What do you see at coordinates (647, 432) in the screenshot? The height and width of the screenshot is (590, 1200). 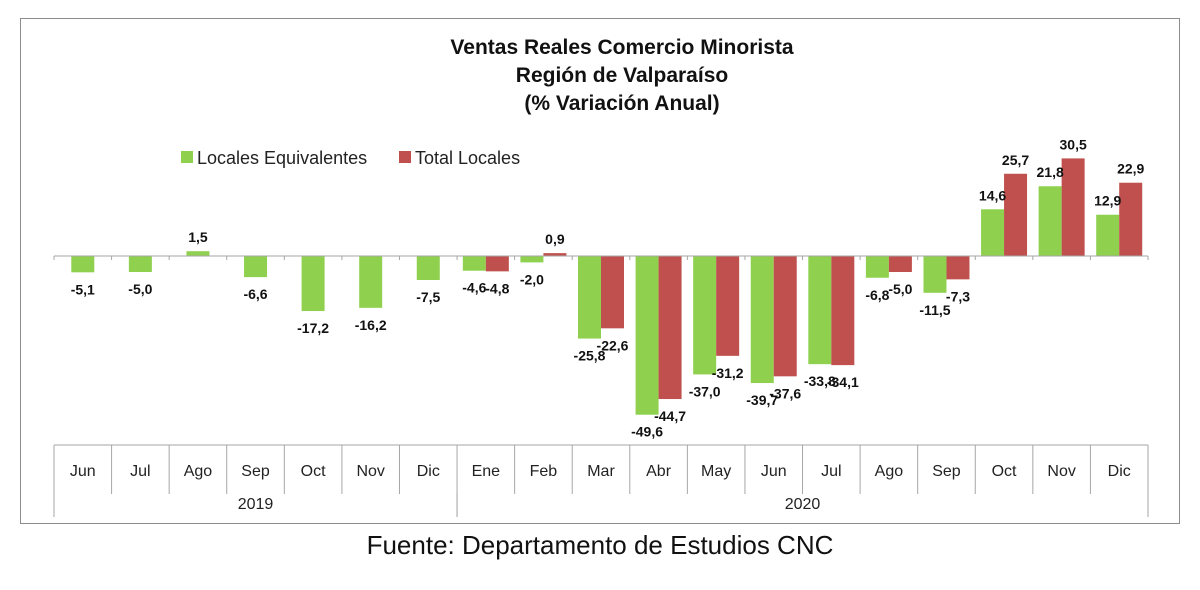 I see `data-label-s1-10: -49,6` at bounding box center [647, 432].